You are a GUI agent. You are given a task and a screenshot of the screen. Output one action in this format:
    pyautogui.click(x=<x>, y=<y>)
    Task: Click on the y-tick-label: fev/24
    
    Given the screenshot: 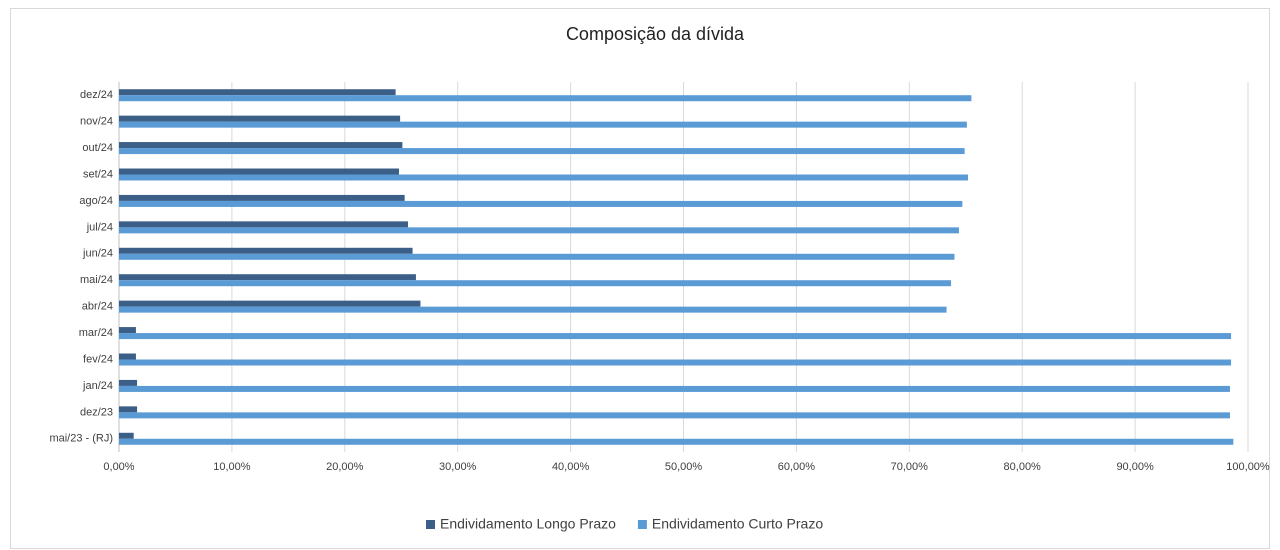 What is the action you would take?
    pyautogui.click(x=98, y=359)
    